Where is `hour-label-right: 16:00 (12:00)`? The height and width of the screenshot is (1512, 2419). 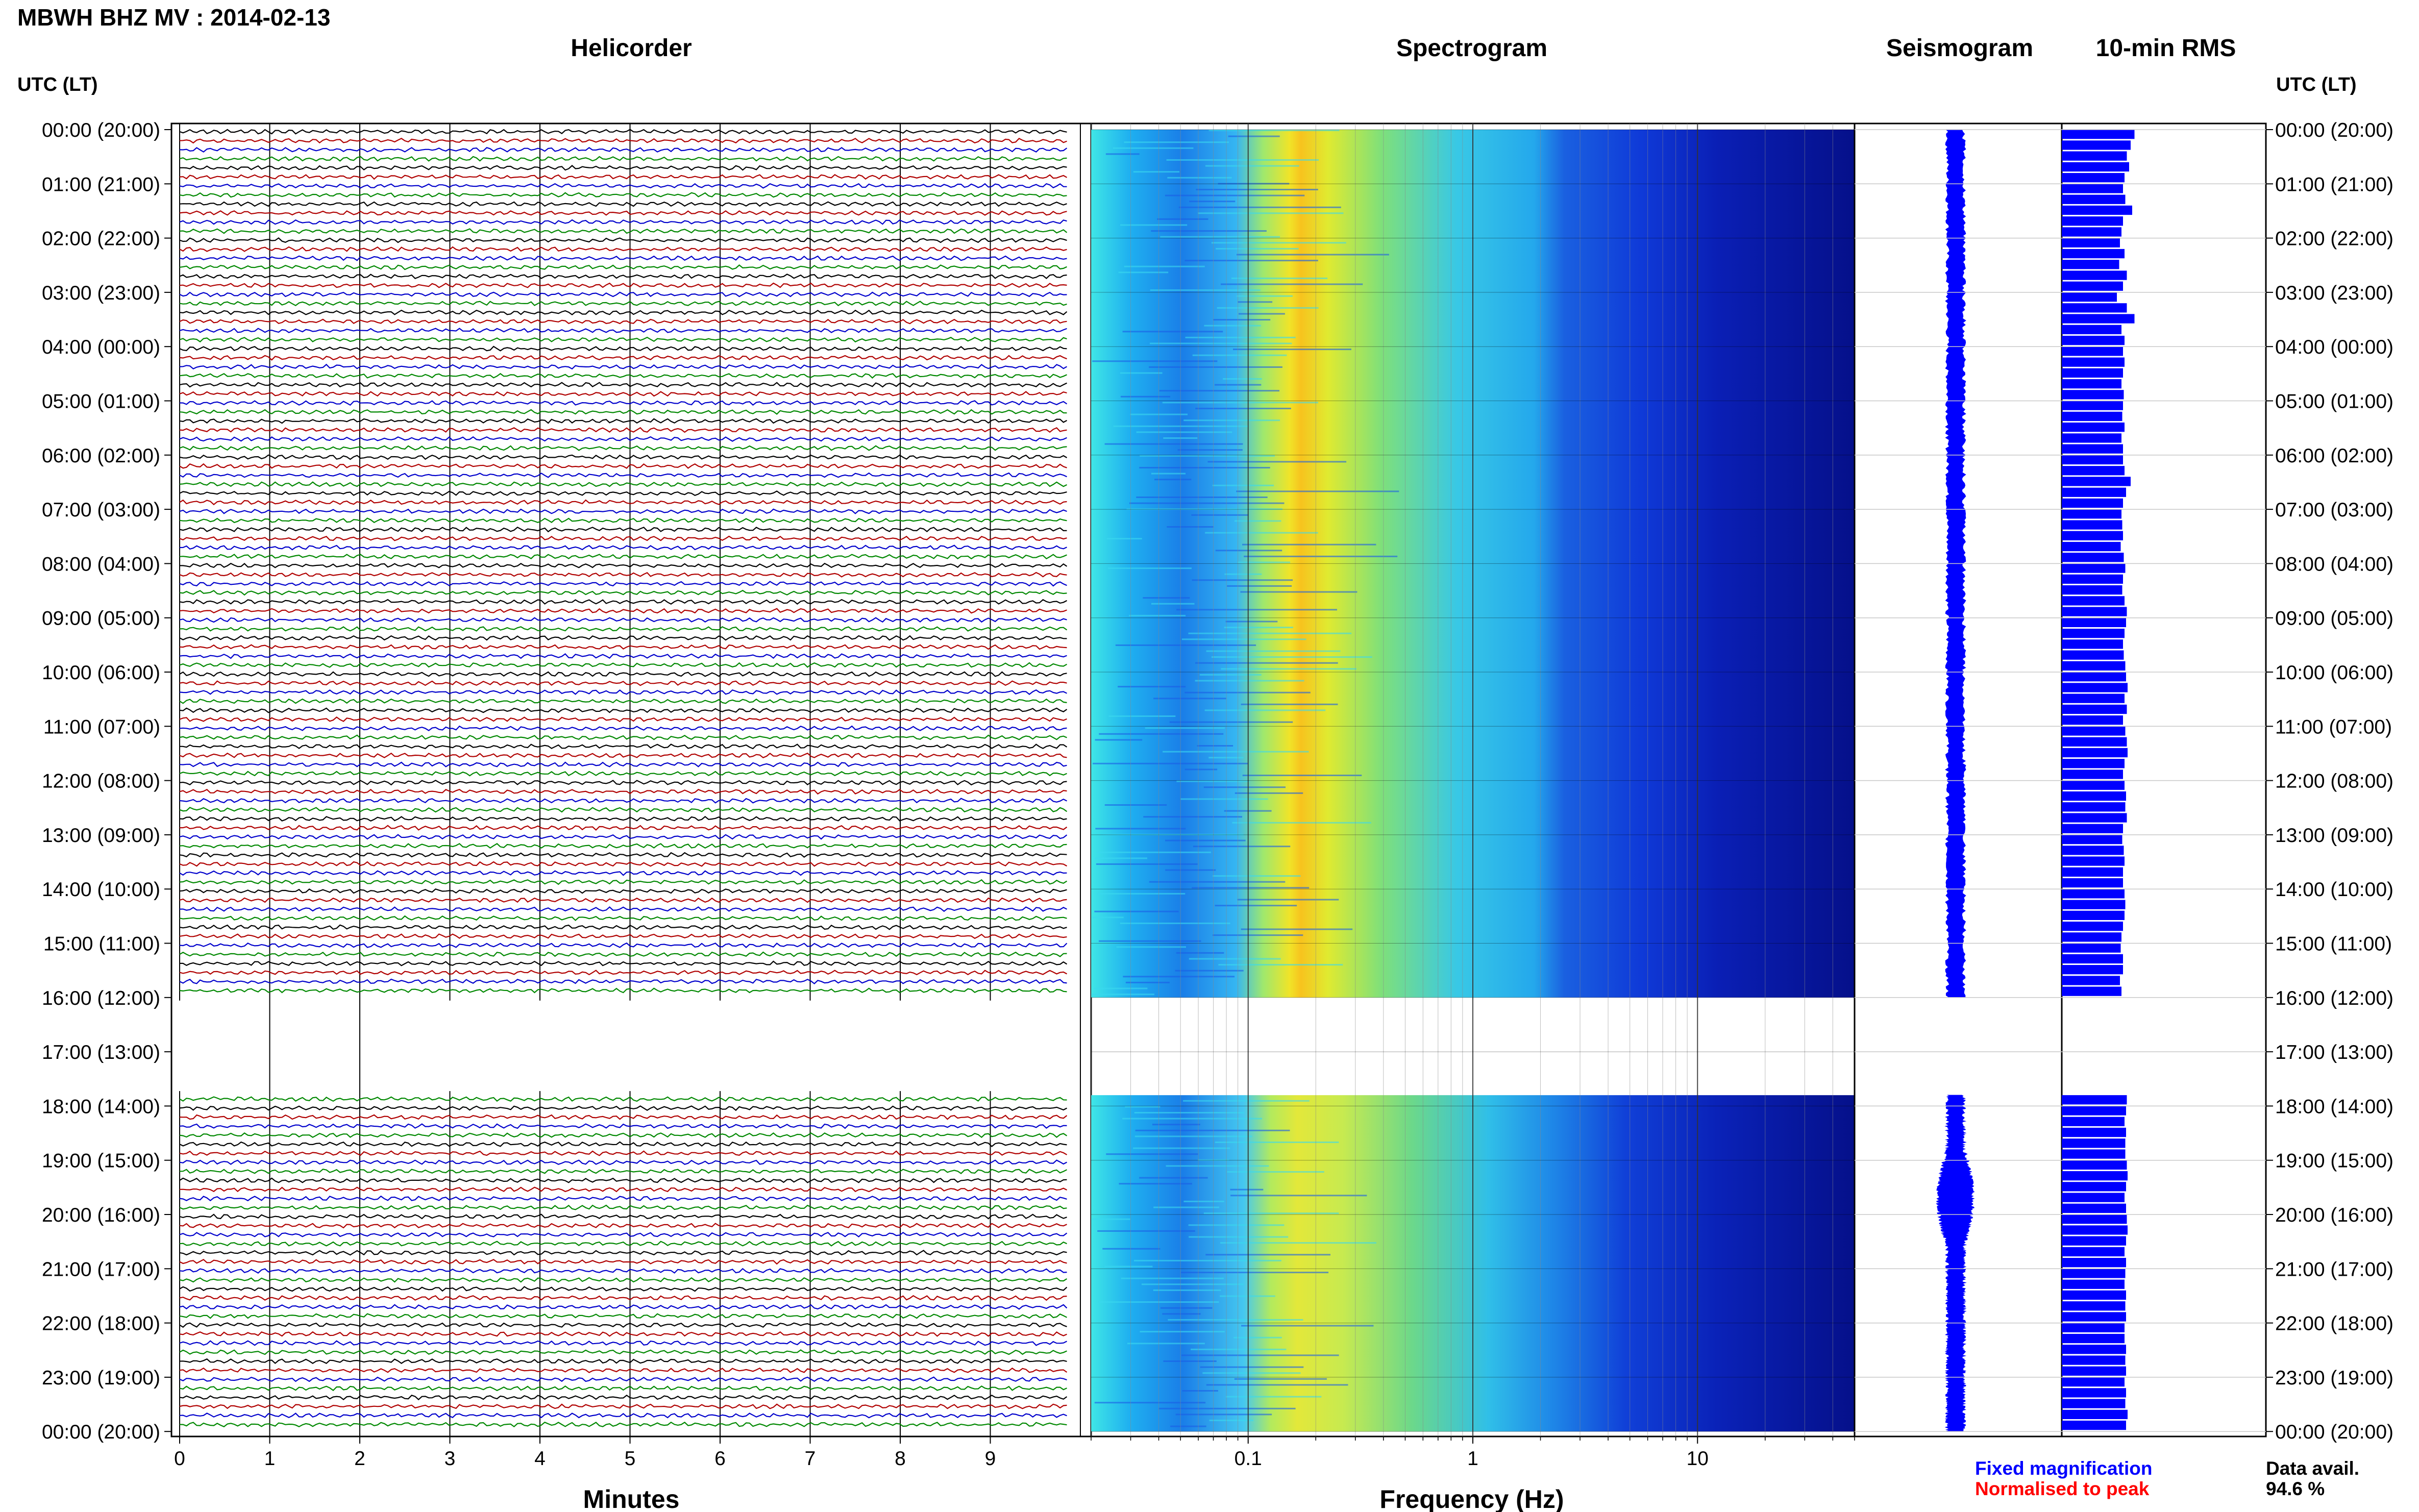 hour-label-right: 16:00 (12:00) is located at coordinates (2334, 998).